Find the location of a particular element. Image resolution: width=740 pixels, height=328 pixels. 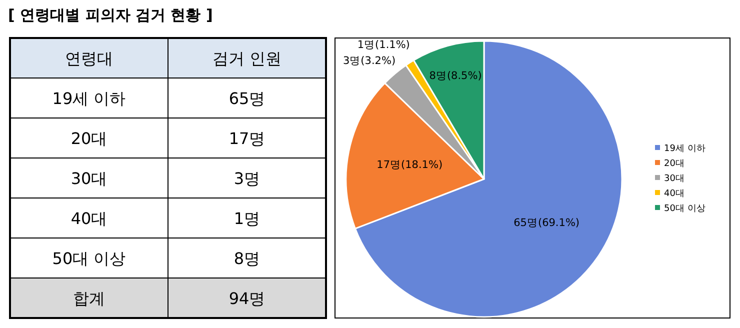

data-label: 1명(1.1%) is located at coordinates (383, 45).